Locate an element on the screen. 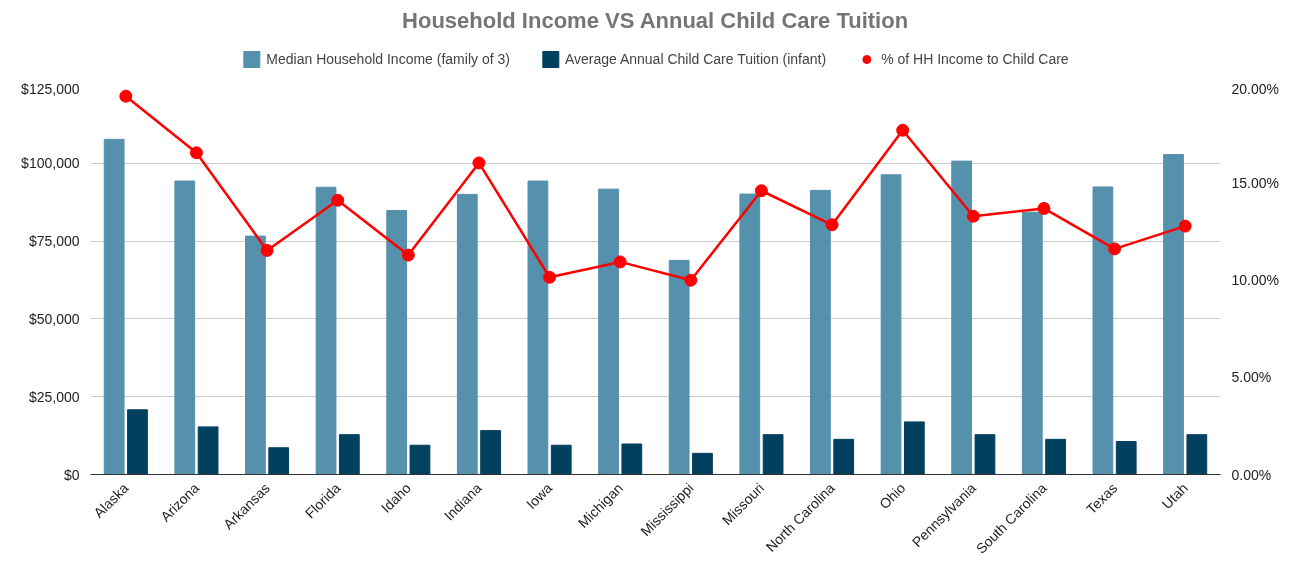 The height and width of the screenshot is (571, 1307). y2-tick-label: 5.00% is located at coordinates (1251, 377).